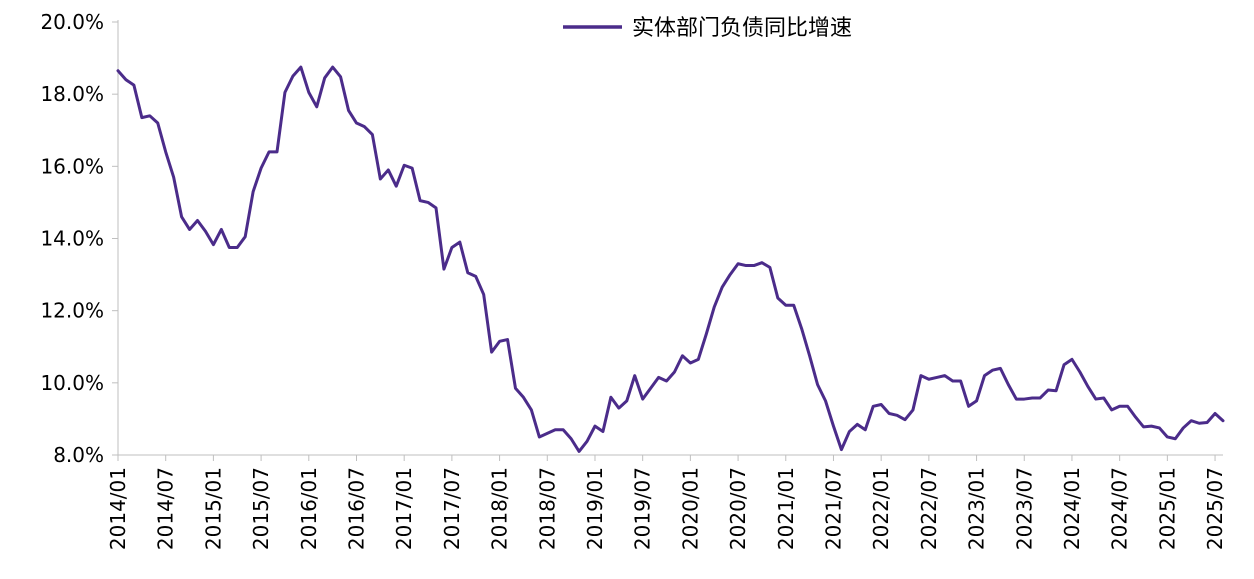 The height and width of the screenshot is (579, 1254). Describe the element at coordinates (977, 508) in the screenshot. I see `x-tick-label: 2023/01` at that location.